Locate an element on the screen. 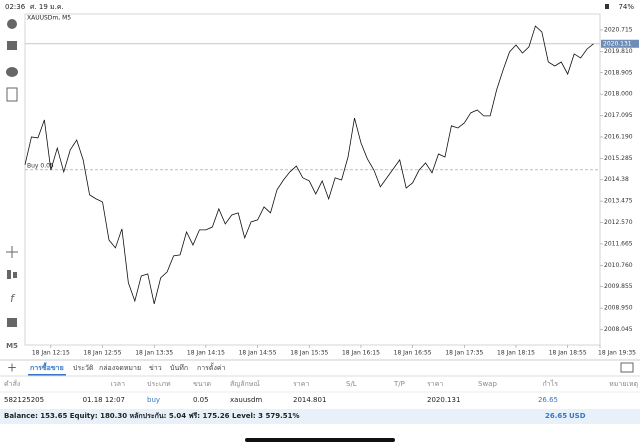 The width and height of the screenshot is (640, 447). x-tick-label: 18 Jan 18:55 is located at coordinates (568, 353).